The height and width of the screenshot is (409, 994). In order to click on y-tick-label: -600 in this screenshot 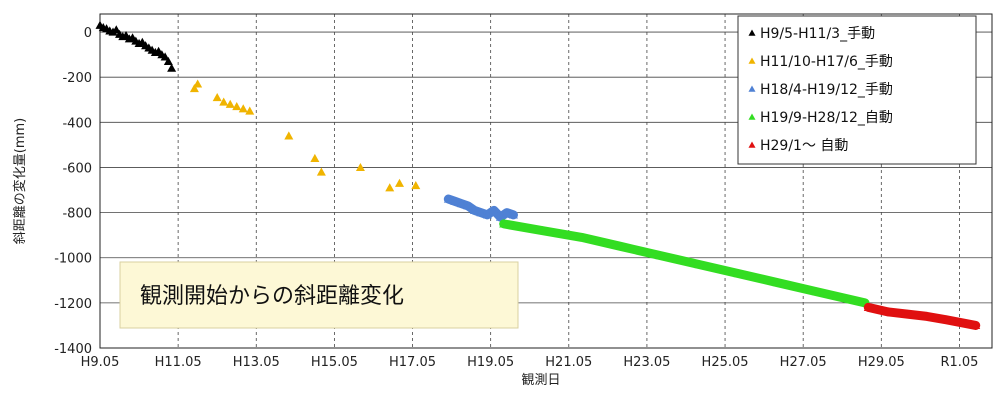, I will do `click(77, 168)`.